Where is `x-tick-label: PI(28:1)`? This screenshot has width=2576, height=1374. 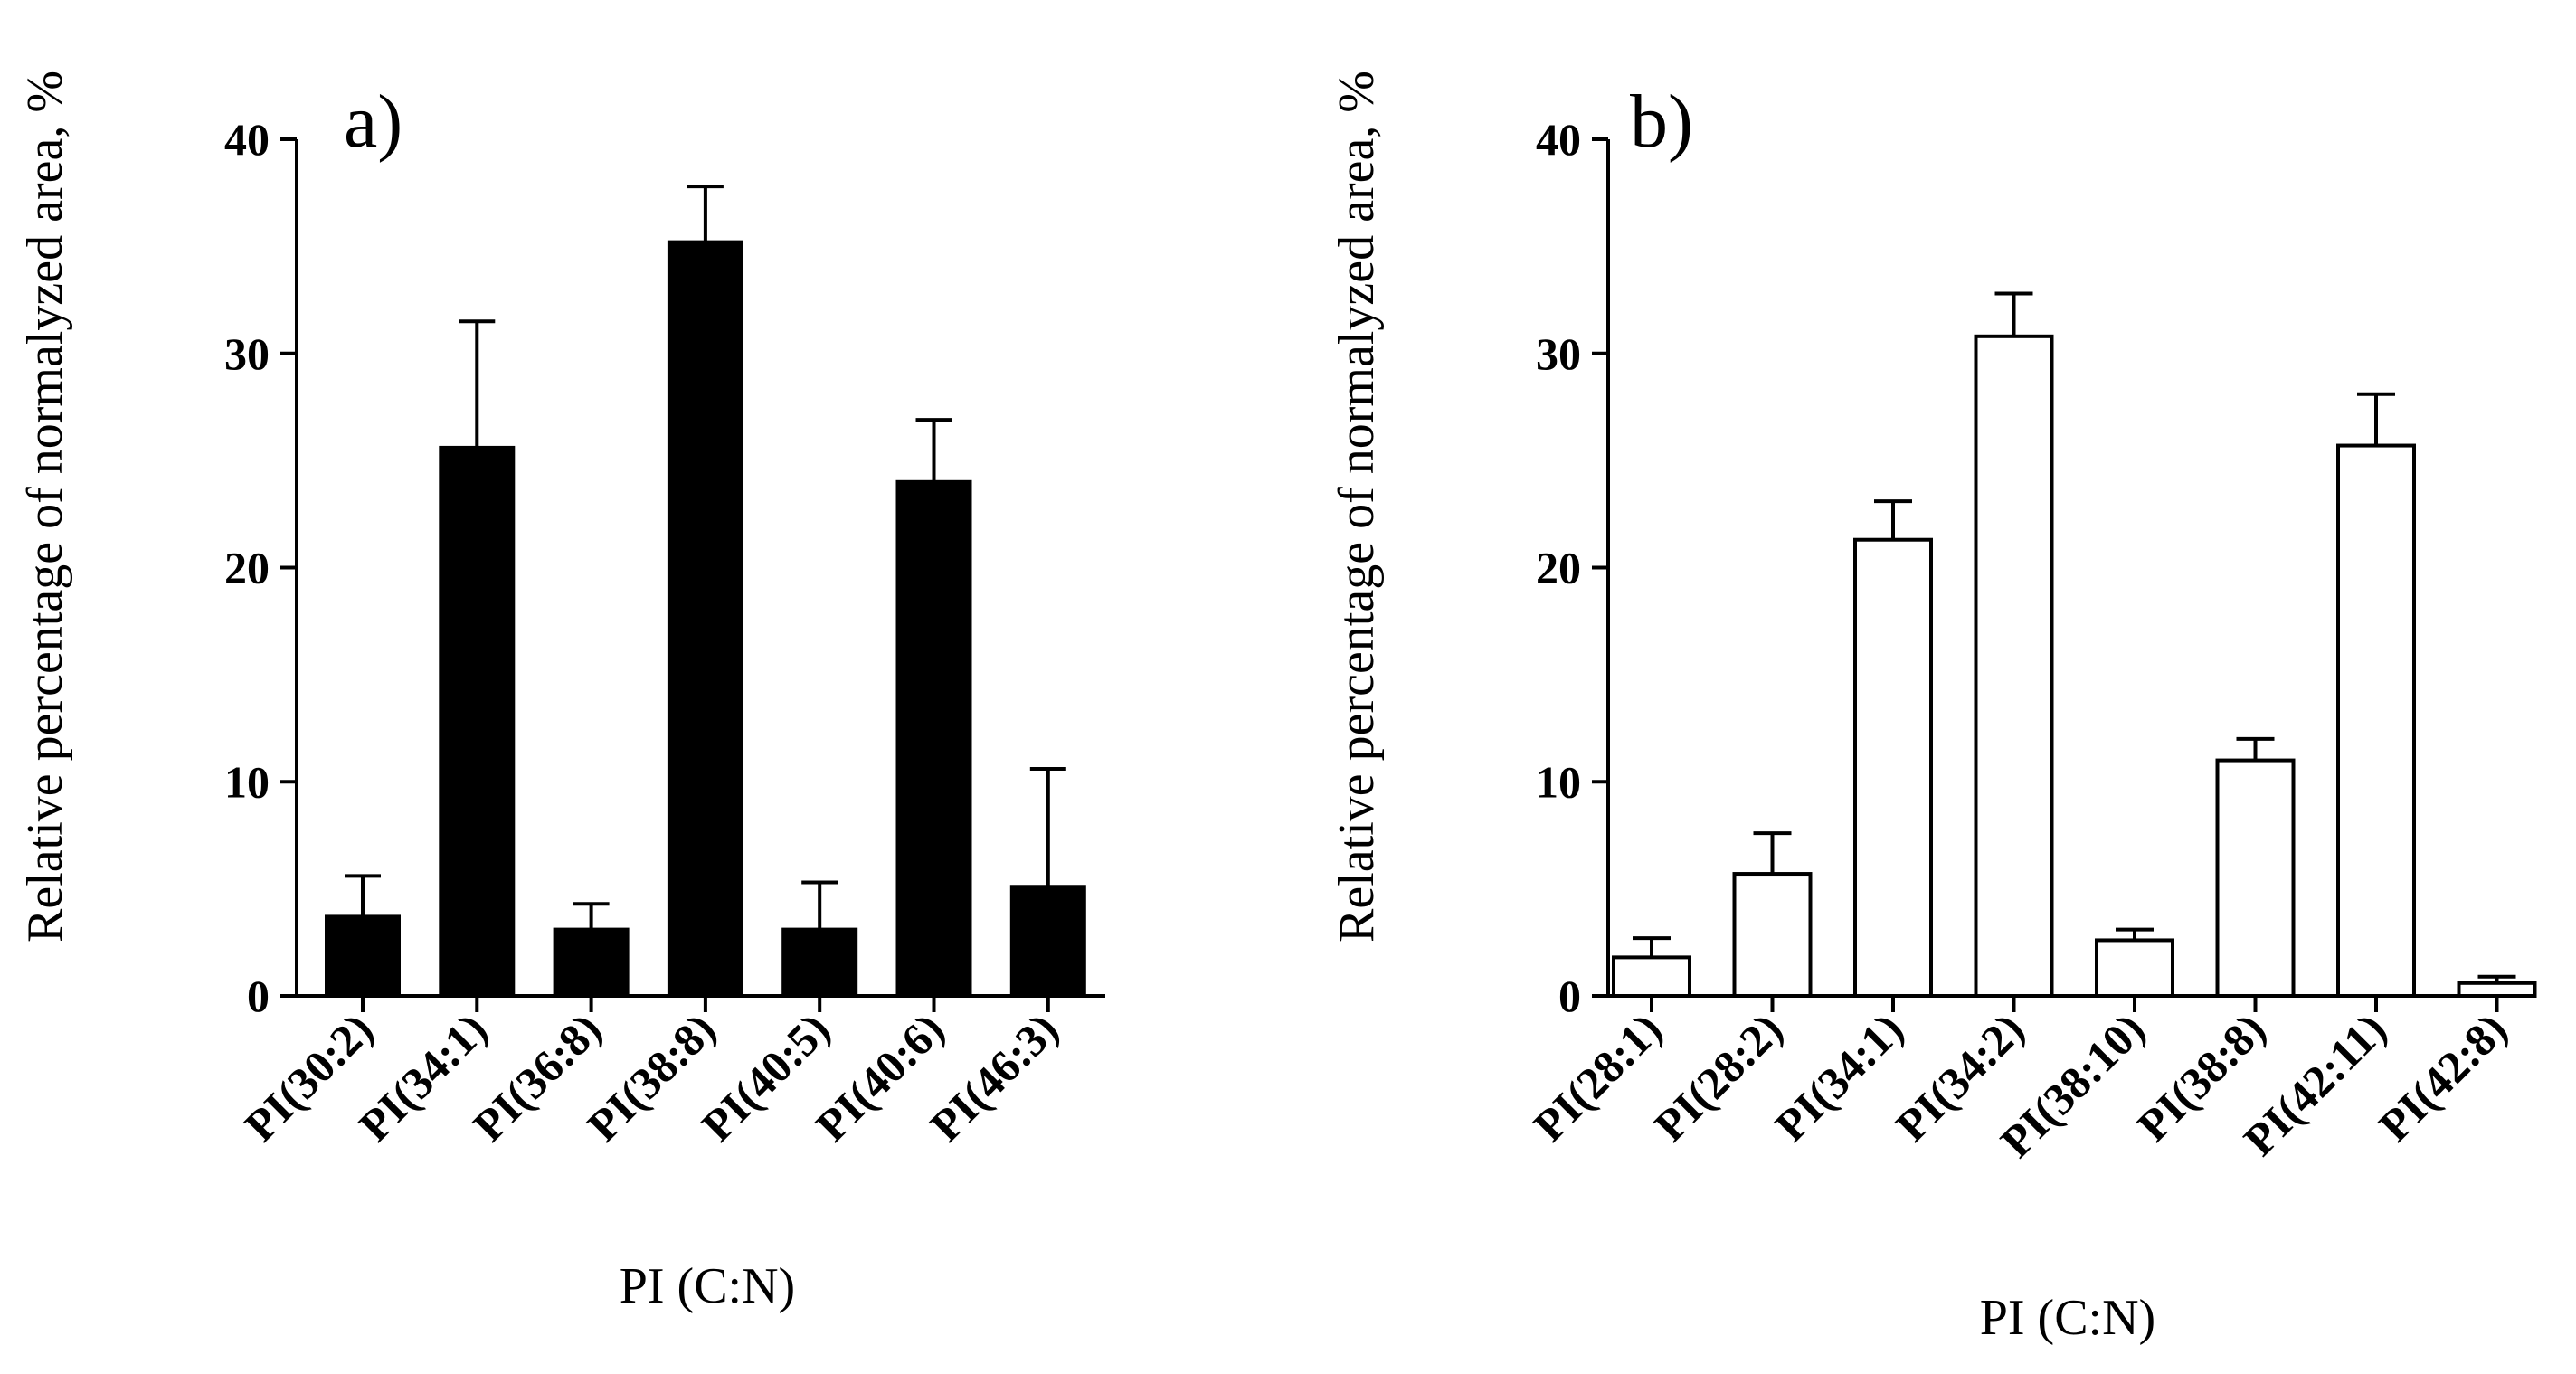
x-tick-label: PI(28:1) is located at coordinates (1597, 1077).